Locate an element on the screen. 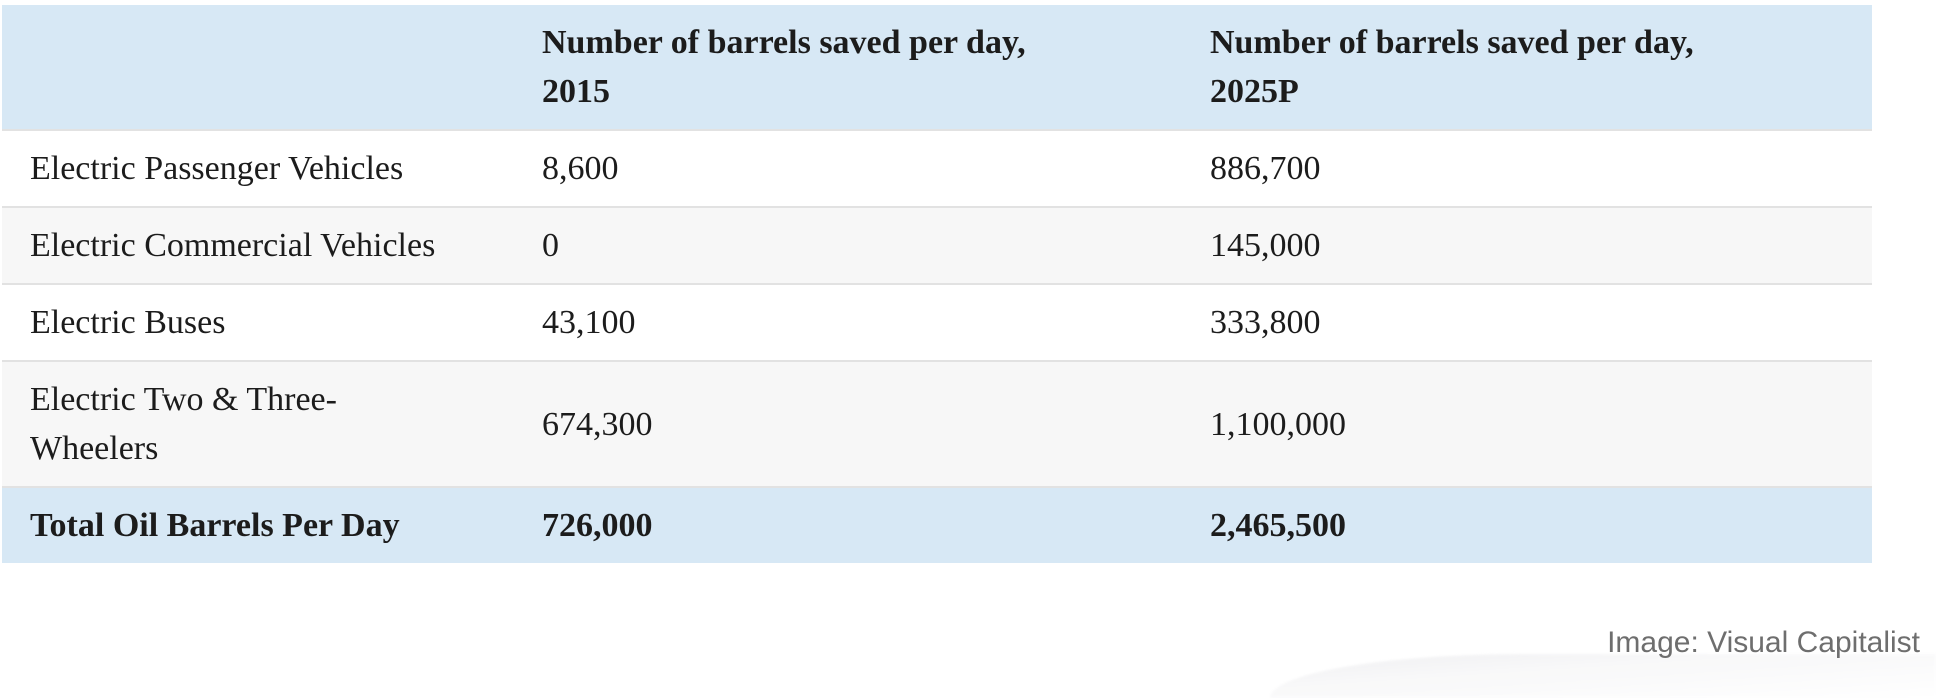 This screenshot has height=698, width=1936. value-2025p: 886,700 is located at coordinates (1265, 168).